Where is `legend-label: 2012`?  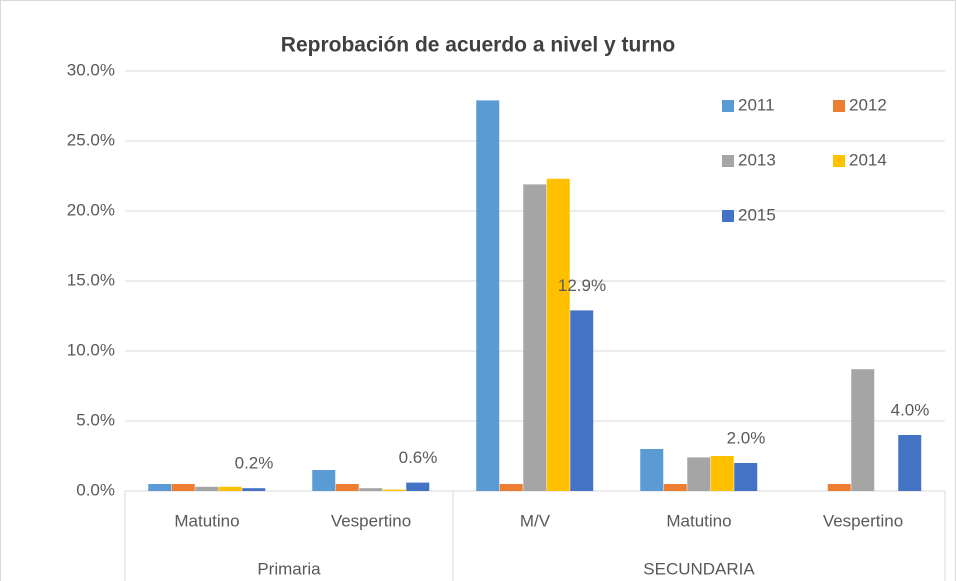
legend-label: 2012 is located at coordinates (868, 104).